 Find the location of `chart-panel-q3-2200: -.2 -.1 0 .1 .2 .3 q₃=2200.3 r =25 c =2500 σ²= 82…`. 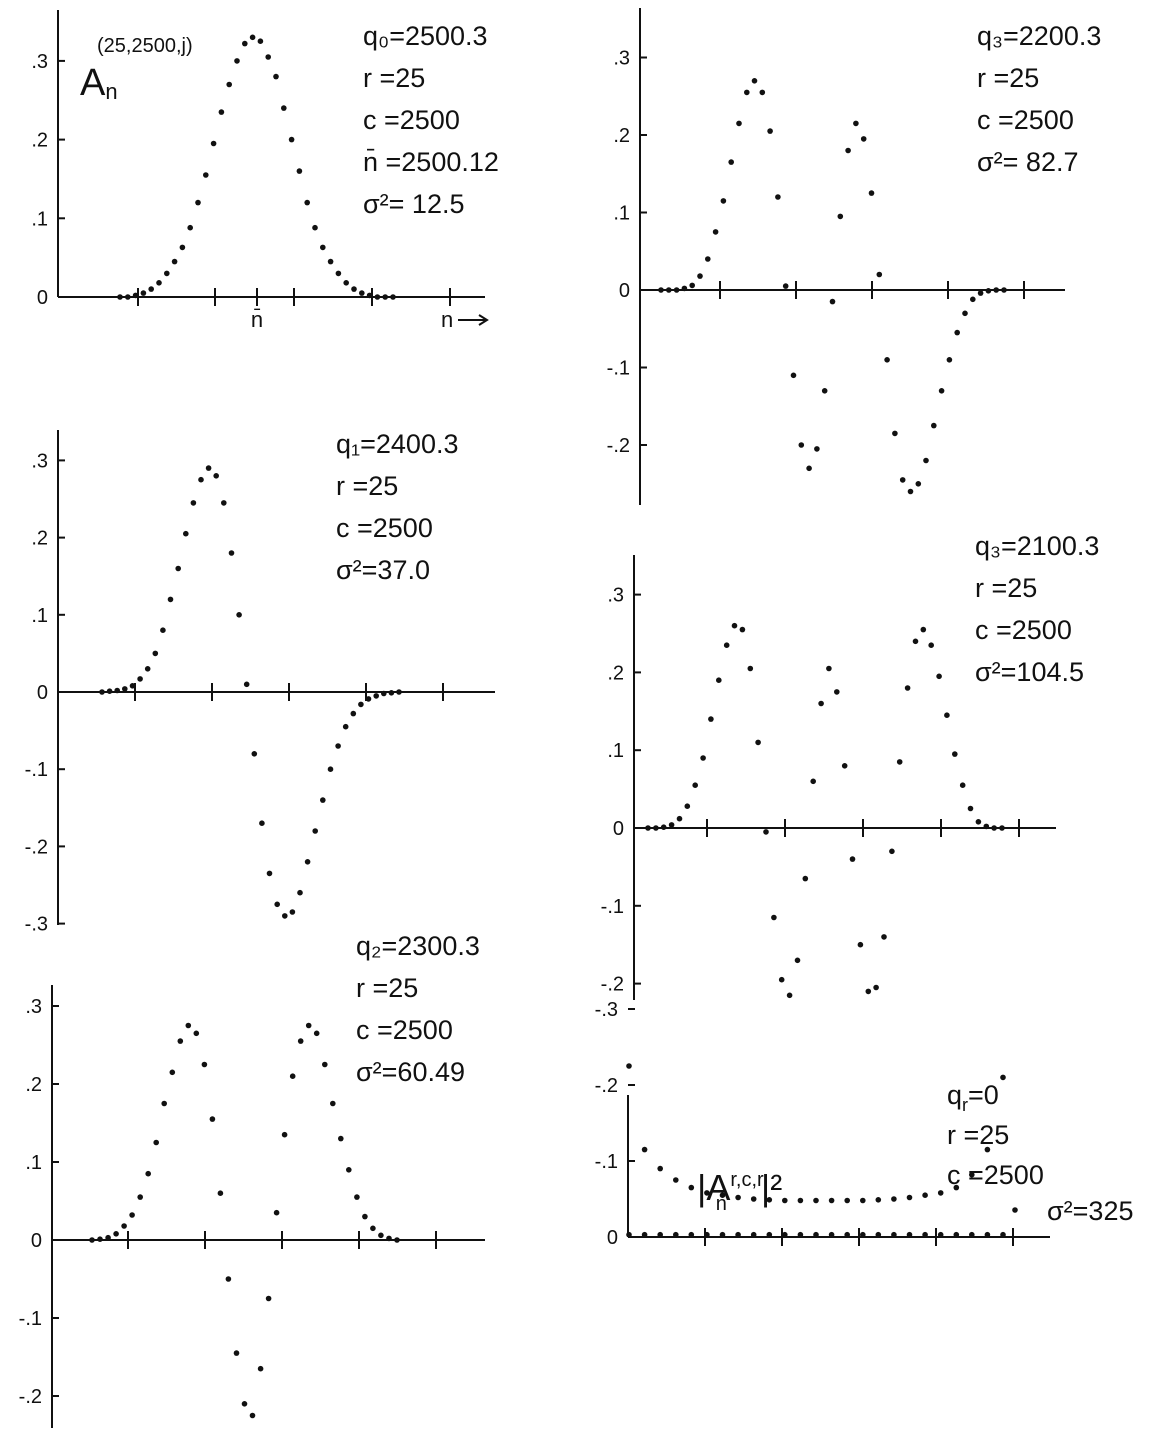

chart-panel-q3-2200: -.2 -.1 0 .1 .2 .3 q₃=2200.3 r =25 c =2500 σ²= 82… is located at coordinates (854, 256).